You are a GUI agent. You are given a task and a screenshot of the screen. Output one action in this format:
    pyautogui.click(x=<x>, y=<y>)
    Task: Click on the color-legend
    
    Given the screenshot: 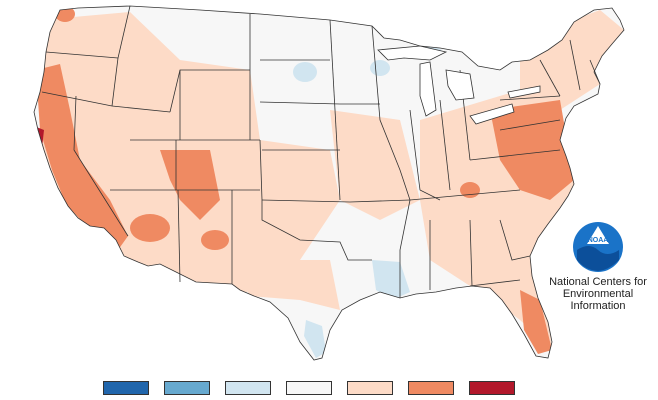 What is the action you would take?
    pyautogui.click(x=318, y=389)
    